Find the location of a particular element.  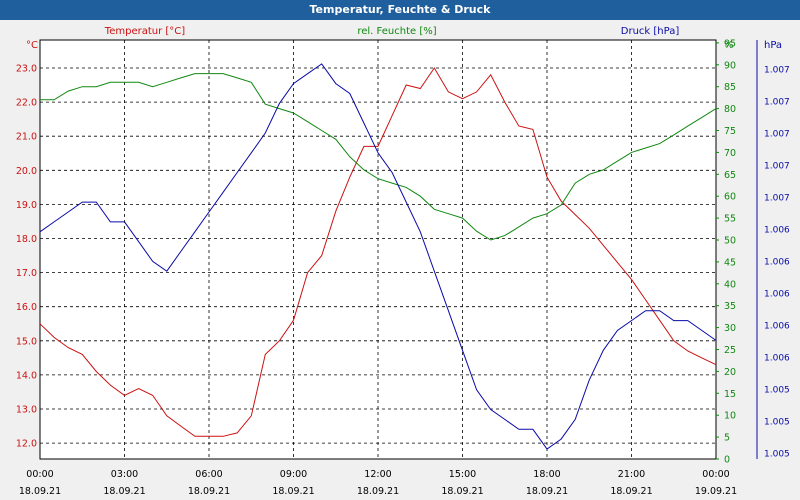

temperature-tick-label: 16.0 is located at coordinates (26, 307).